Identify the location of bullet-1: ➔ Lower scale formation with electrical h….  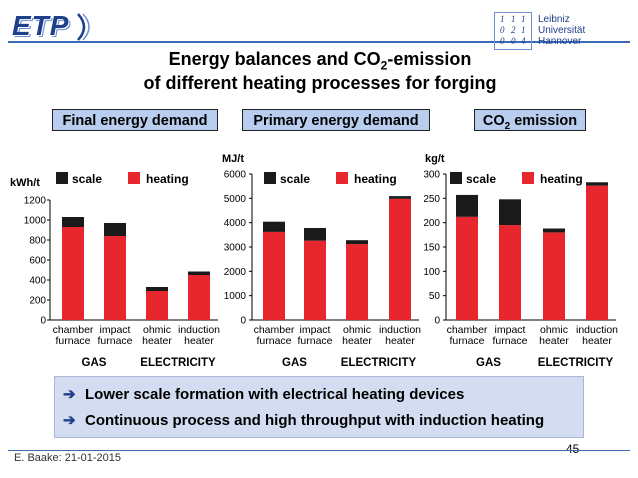
(264, 394).